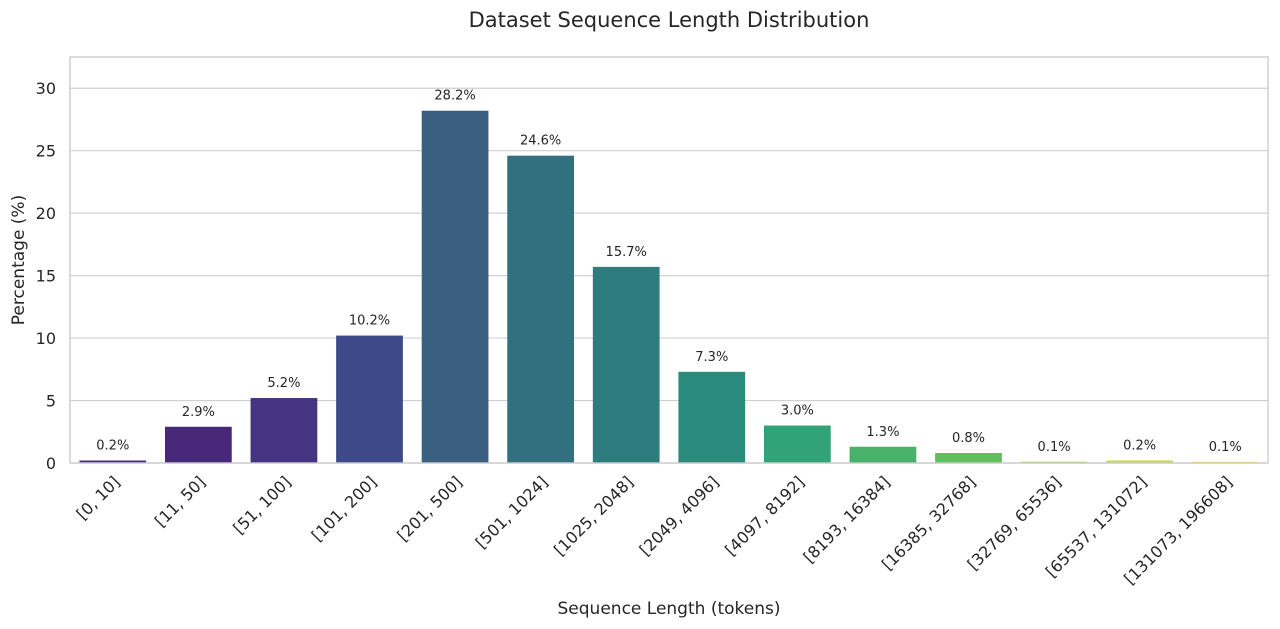 This screenshot has width=1280, height=629. I want to click on y-tick-label: 10, so click(46, 338).